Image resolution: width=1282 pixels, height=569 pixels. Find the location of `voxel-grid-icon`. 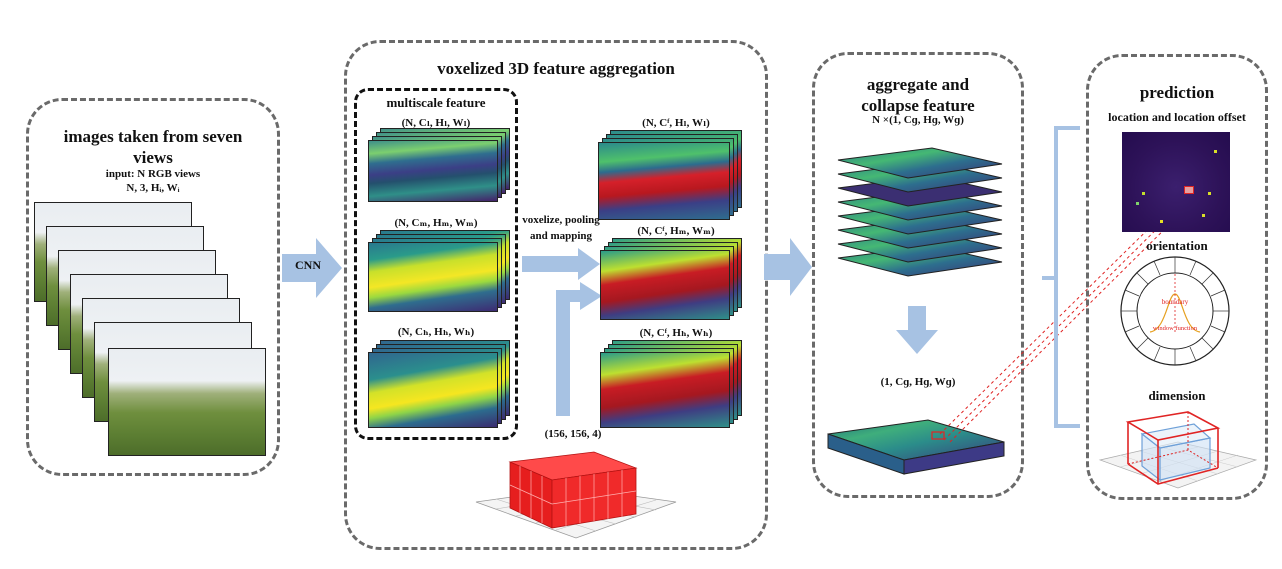

voxel-grid-icon is located at coordinates (576, 495).